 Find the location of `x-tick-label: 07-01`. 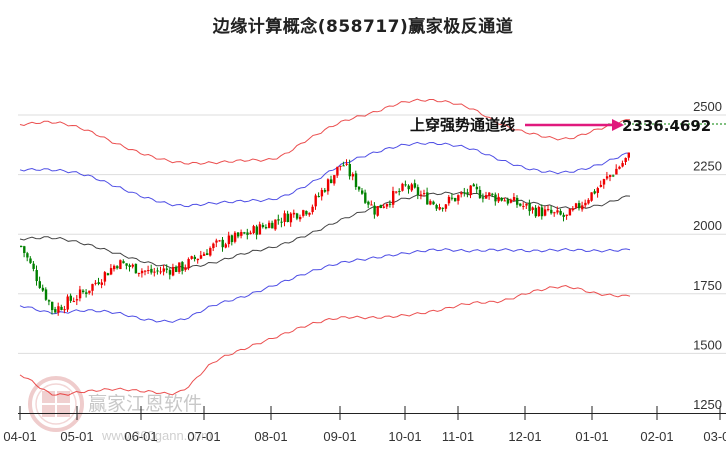

x-tick-label: 07-01 is located at coordinates (203, 436).